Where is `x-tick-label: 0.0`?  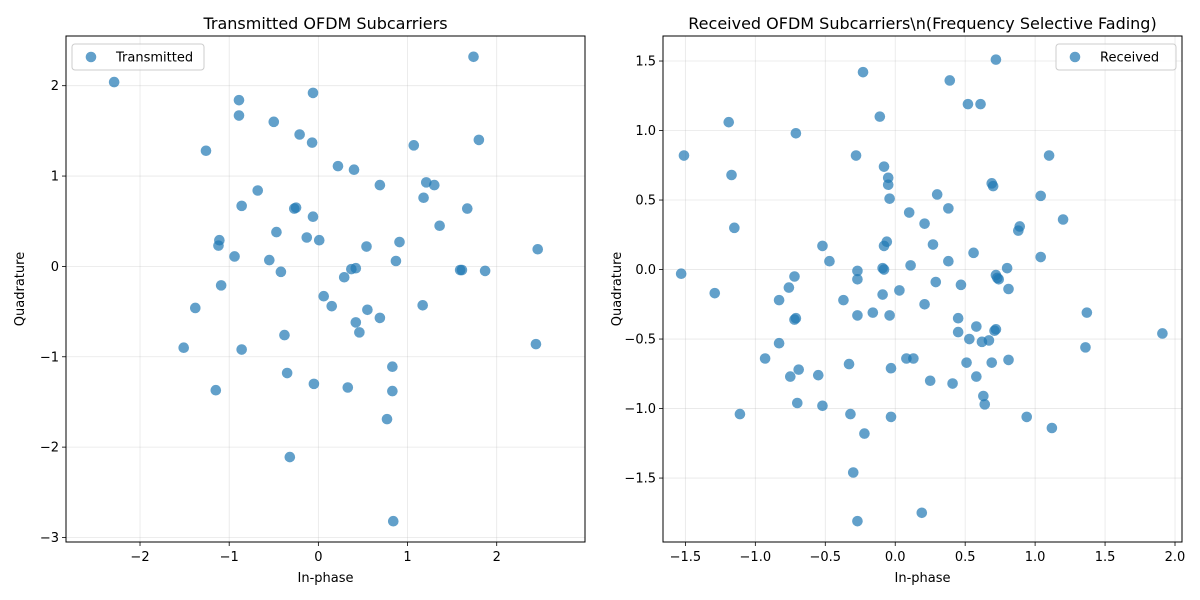 x-tick-label: 0.0 is located at coordinates (895, 557).